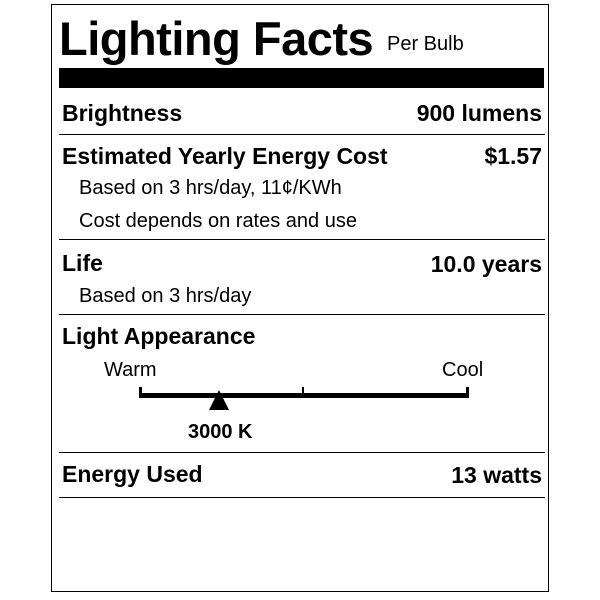 The width and height of the screenshot is (600, 600). I want to click on energy-cost-value: $1.57, so click(513, 156).